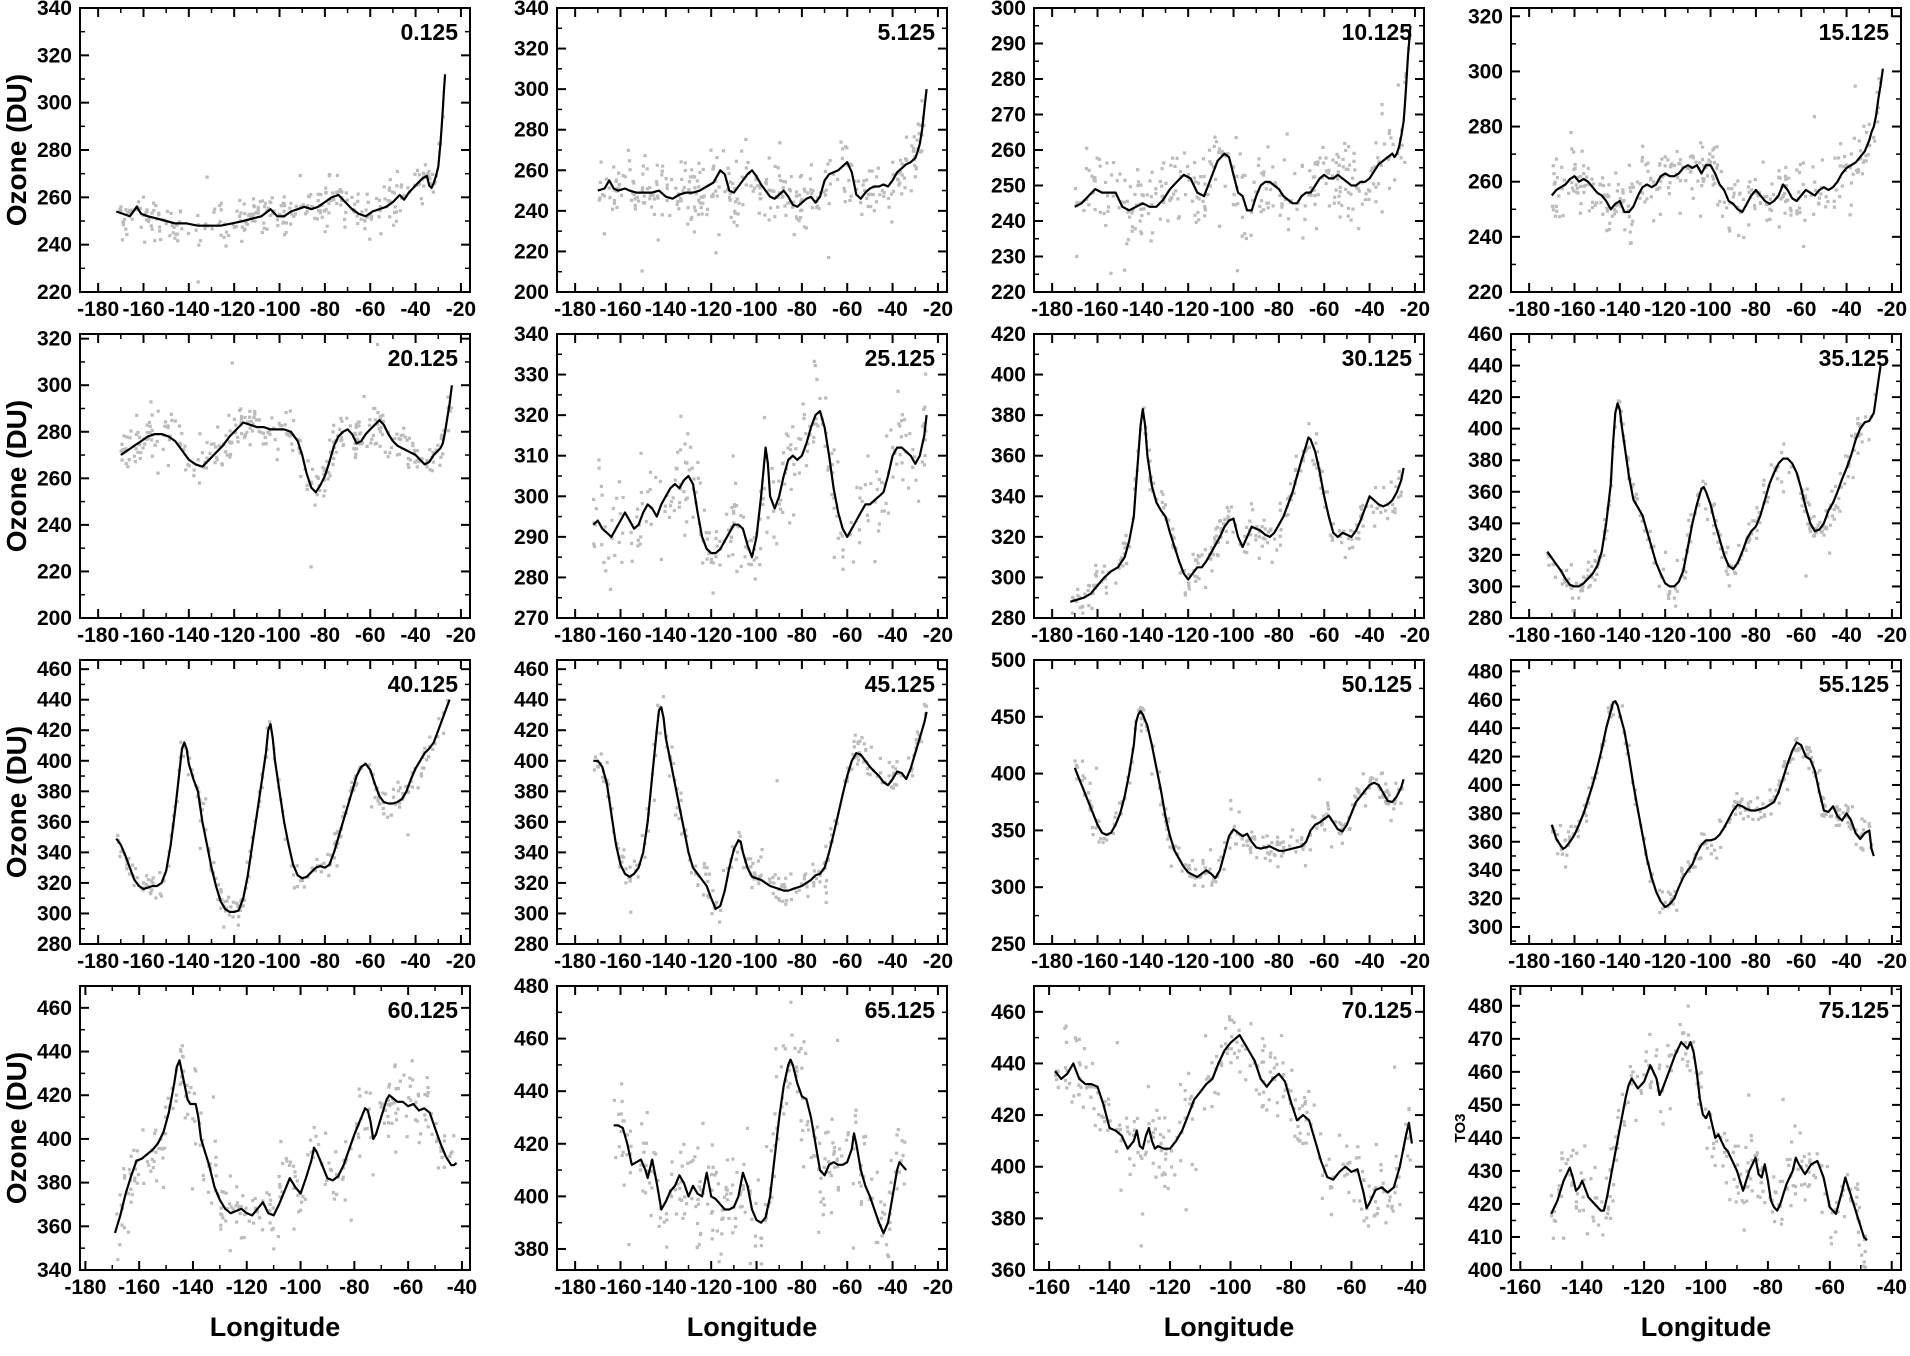 The width and height of the screenshot is (1910, 1356). I want to click on x-axis-title: Longitude, so click(752, 1327).